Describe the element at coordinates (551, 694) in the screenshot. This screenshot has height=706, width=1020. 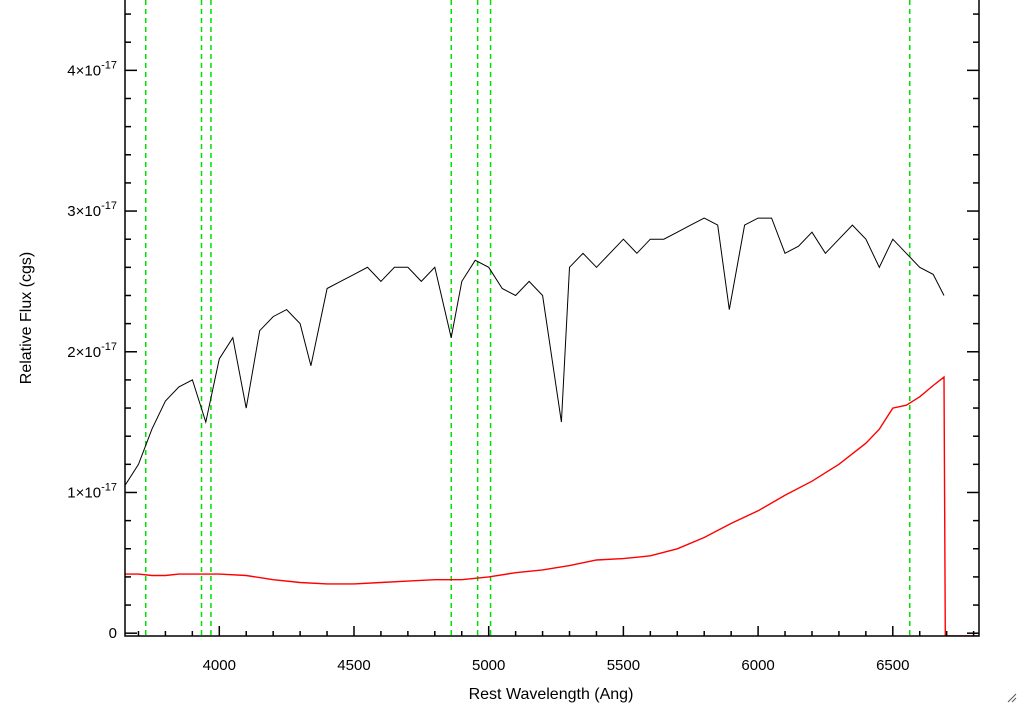
I see `x-axis-title: Rest Wavelength (Ang)` at that location.